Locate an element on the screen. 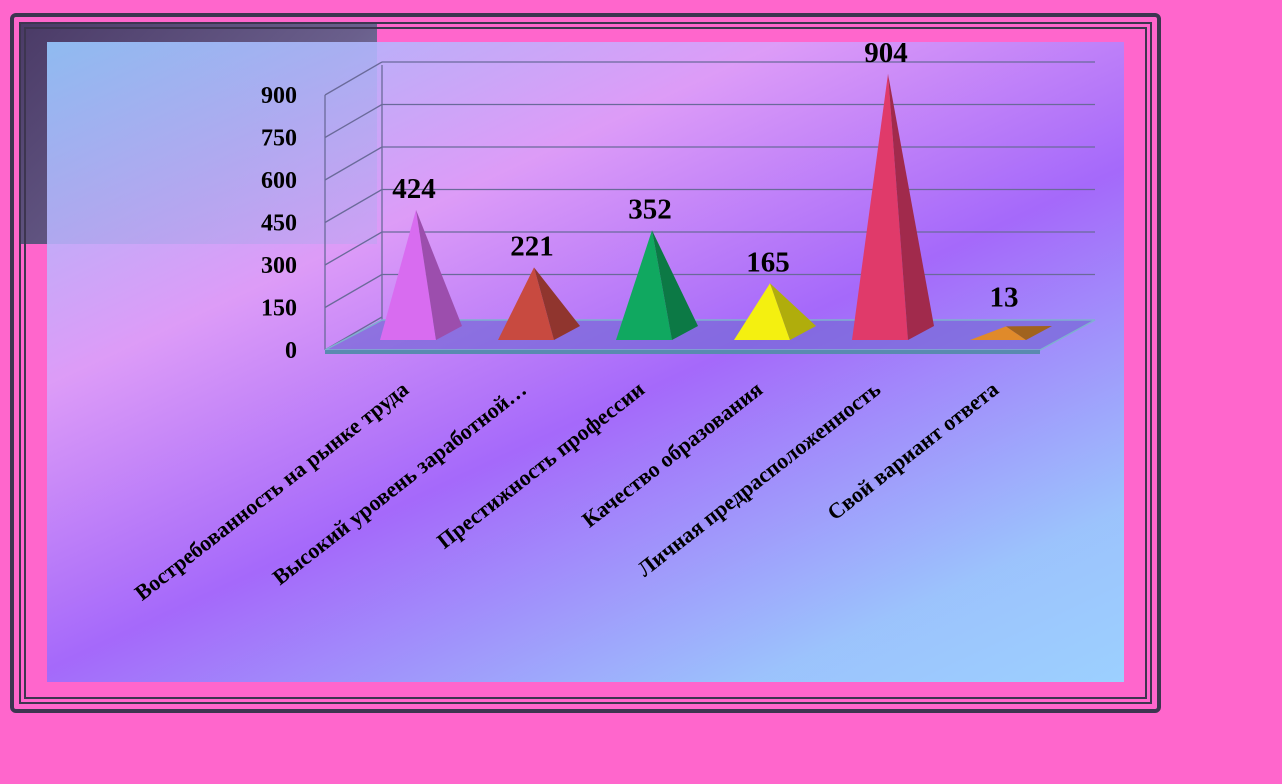 The width and height of the screenshot is (1282, 784). y-tick-label: 150 is located at coordinates (279, 309).